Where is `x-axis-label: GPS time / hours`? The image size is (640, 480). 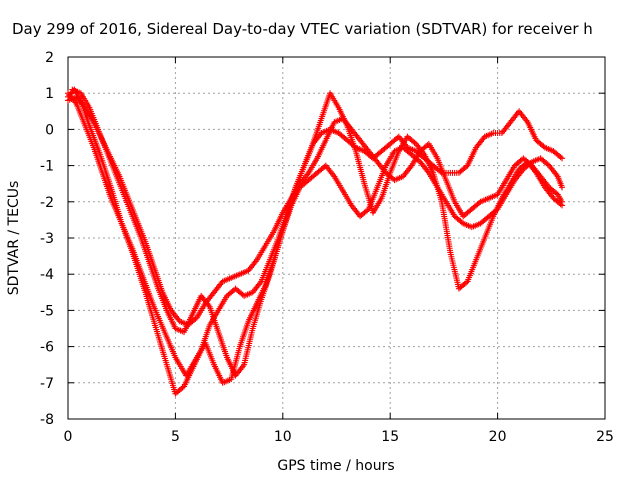
x-axis-label: GPS time / hours is located at coordinates (335, 466).